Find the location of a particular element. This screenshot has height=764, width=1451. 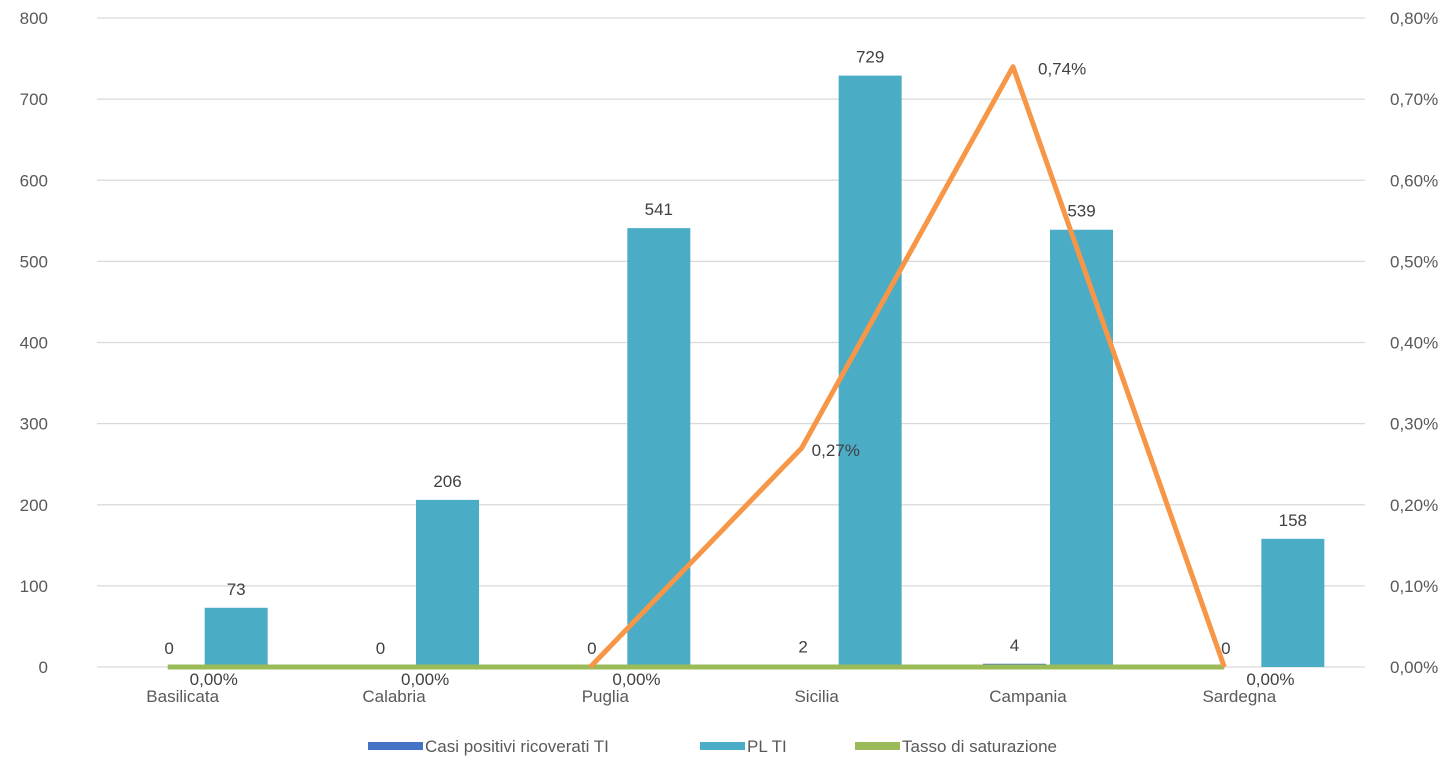

bar-calabria is located at coordinates (447, 583).